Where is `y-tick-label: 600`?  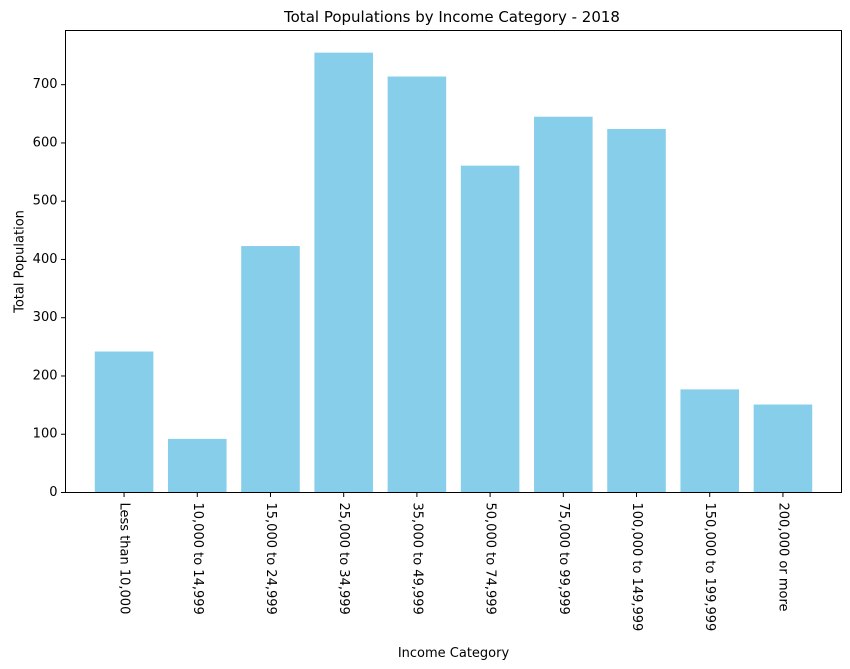 y-tick-label: 600 is located at coordinates (45, 142).